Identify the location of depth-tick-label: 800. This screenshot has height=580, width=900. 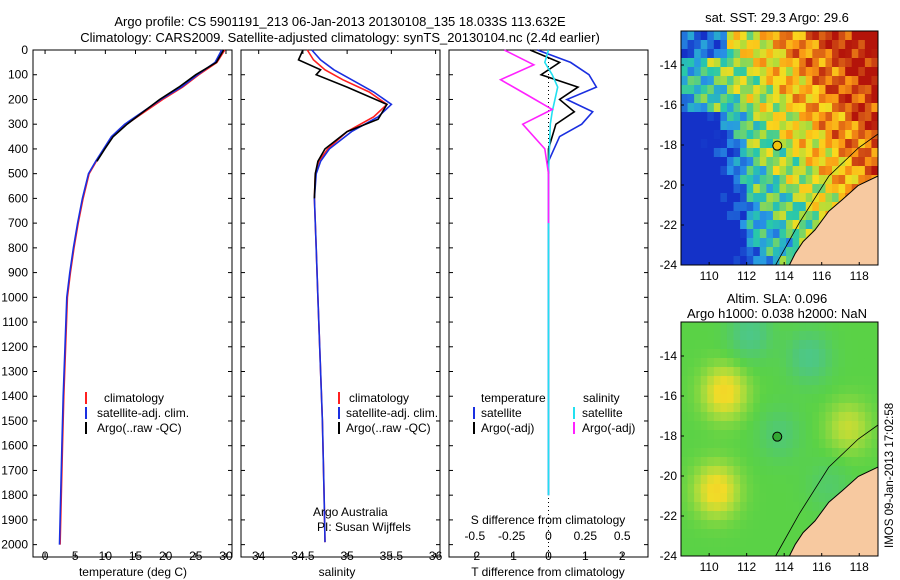
(18, 248).